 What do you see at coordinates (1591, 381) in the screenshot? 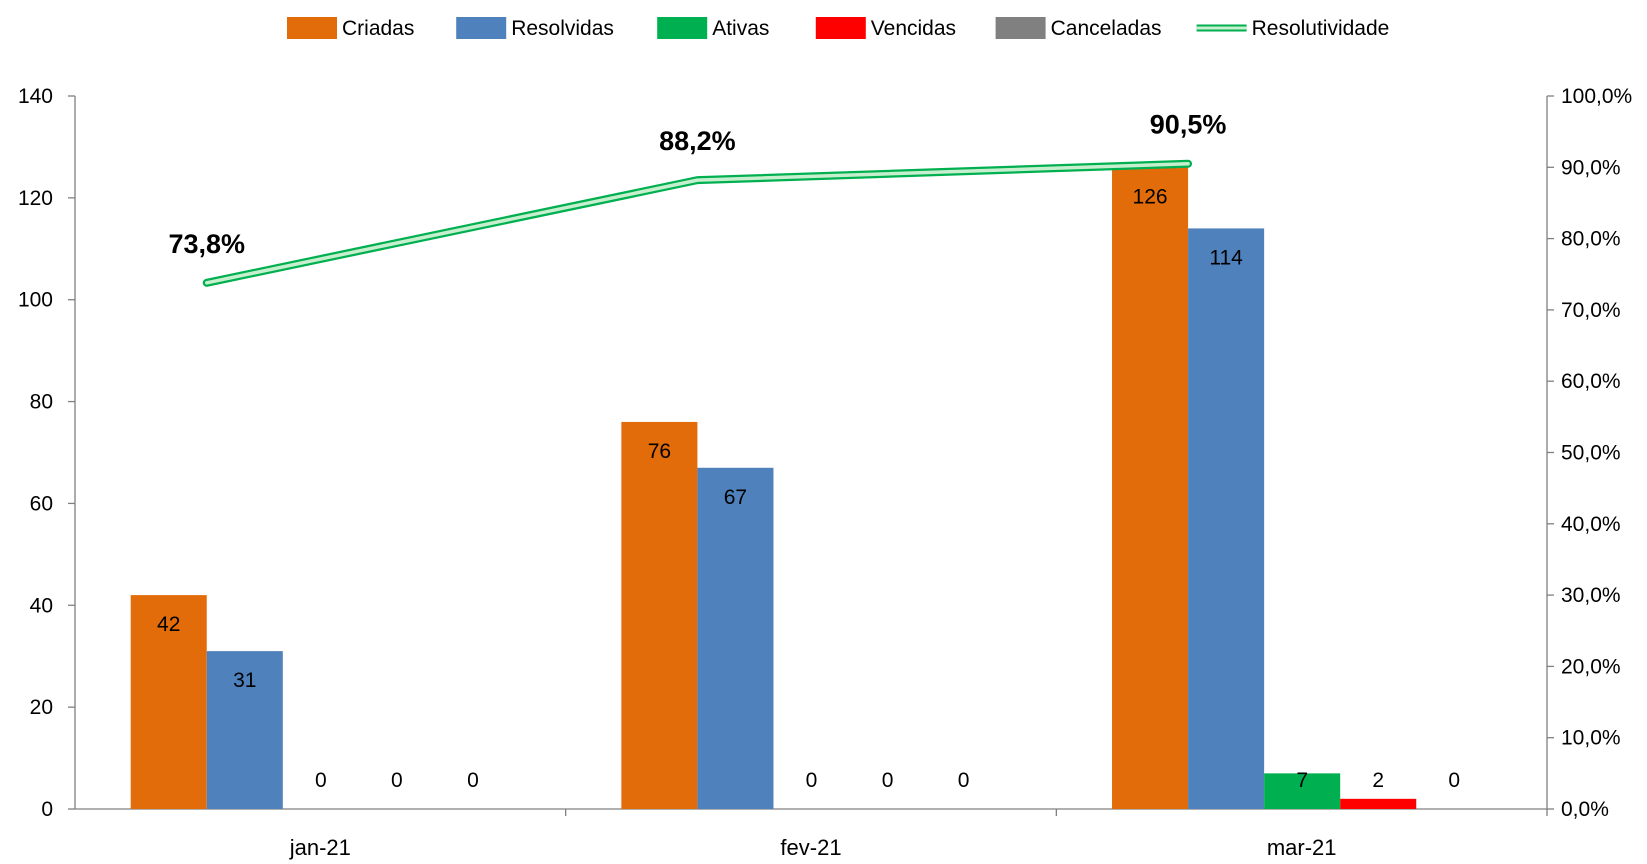
I see `y2-tick-label: 60,0%` at bounding box center [1591, 381].